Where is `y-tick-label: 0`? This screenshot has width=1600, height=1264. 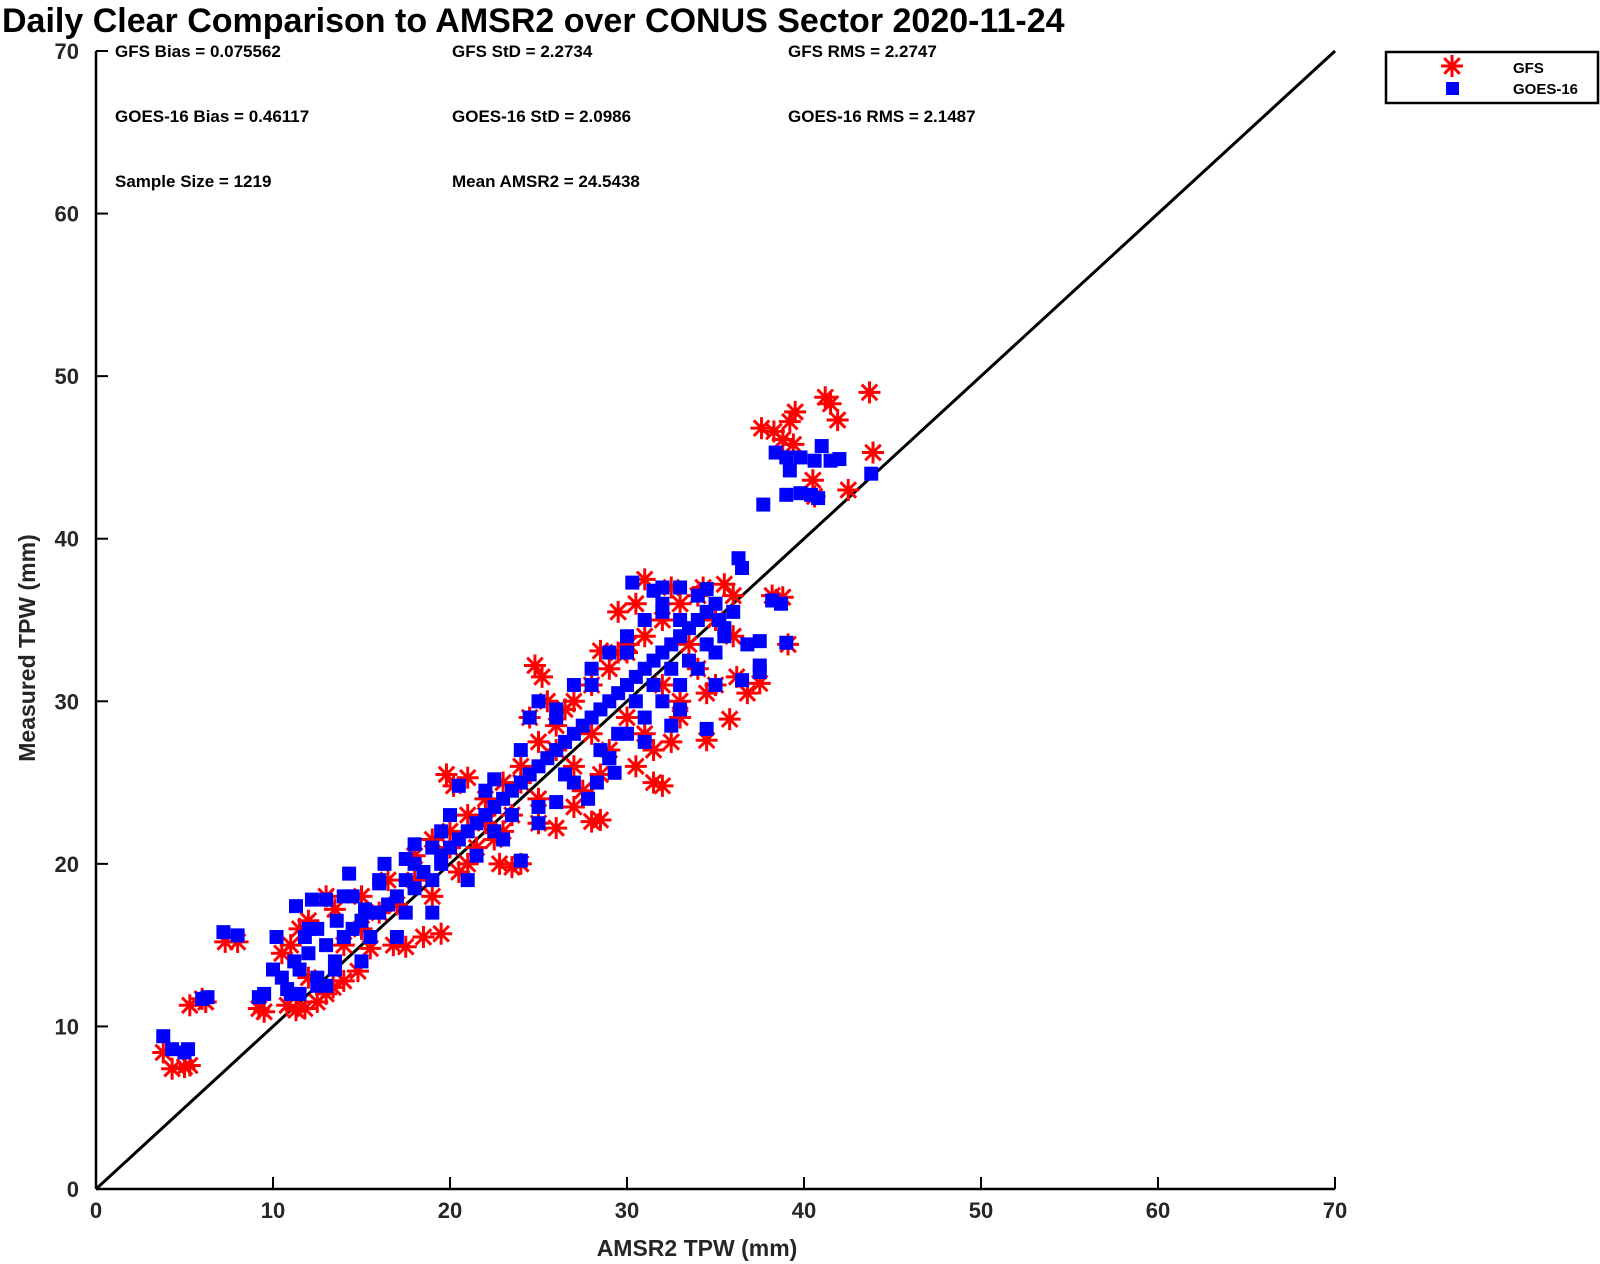
y-tick-label: 0 is located at coordinates (73, 1189).